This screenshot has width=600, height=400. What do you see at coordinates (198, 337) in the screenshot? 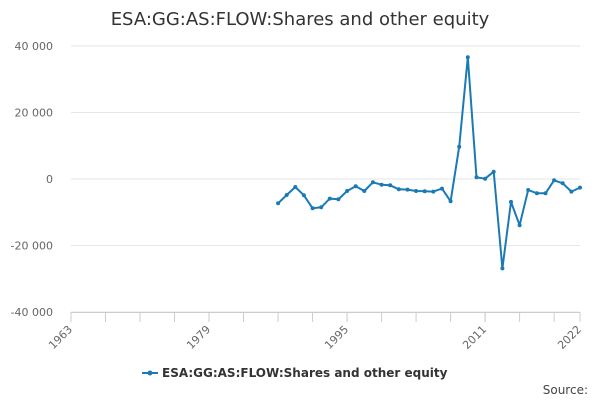
I see `x-tick-label: 1979` at bounding box center [198, 337].